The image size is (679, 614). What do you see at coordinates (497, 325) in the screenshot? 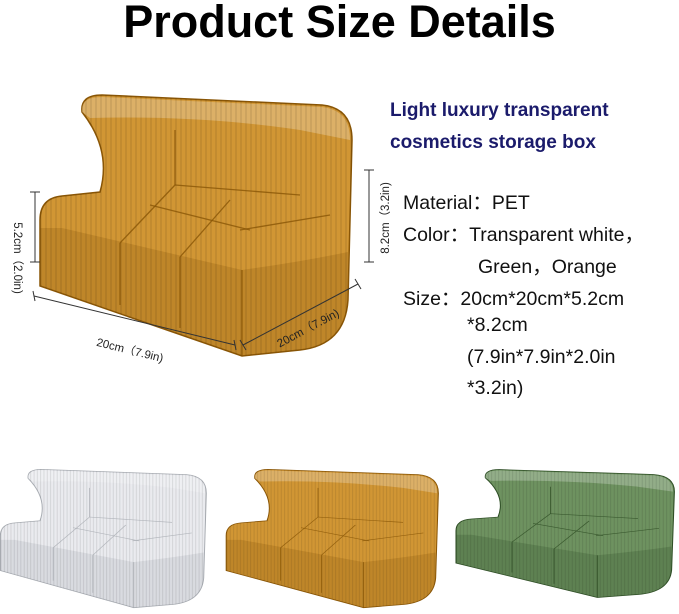
I see `spec-size-cont: *8.2cm` at bounding box center [497, 325].